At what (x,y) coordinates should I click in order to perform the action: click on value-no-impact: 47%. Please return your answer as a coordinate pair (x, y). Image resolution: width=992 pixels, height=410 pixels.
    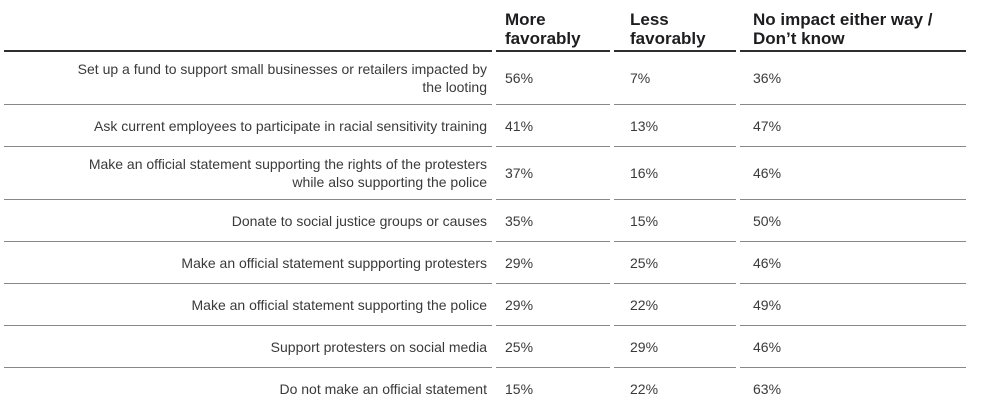
    Looking at the image, I should click on (853, 126).